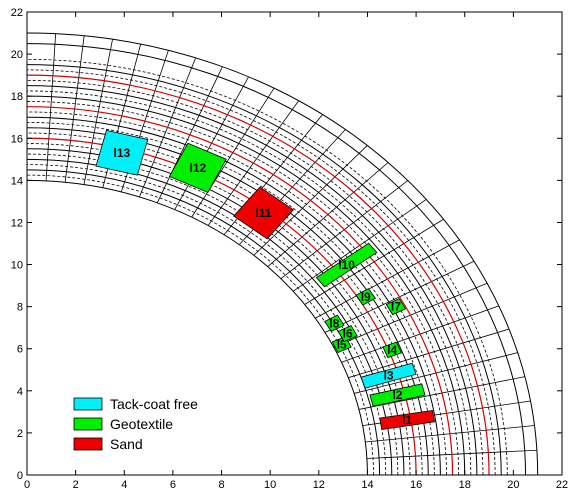 Image resolution: width=569 pixels, height=498 pixels. Describe the element at coordinates (173, 485) in the screenshot. I see `x-tick-label: 6` at that location.